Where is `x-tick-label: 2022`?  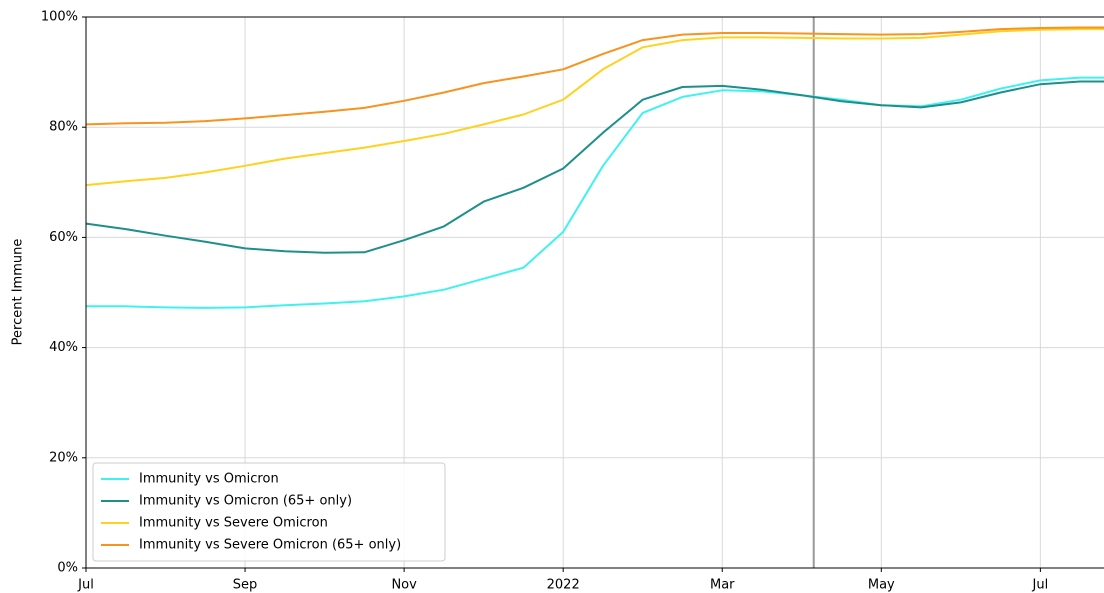
x-tick-label: 2022 is located at coordinates (563, 585).